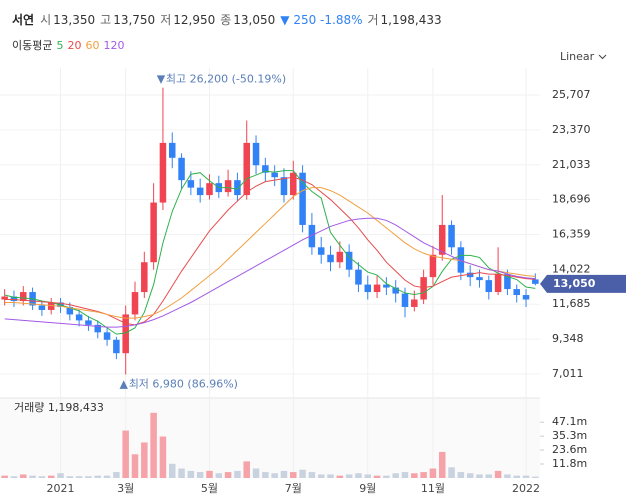 This screenshot has width=628, height=499. I want to click on quote-label: 고, so click(106, 20).